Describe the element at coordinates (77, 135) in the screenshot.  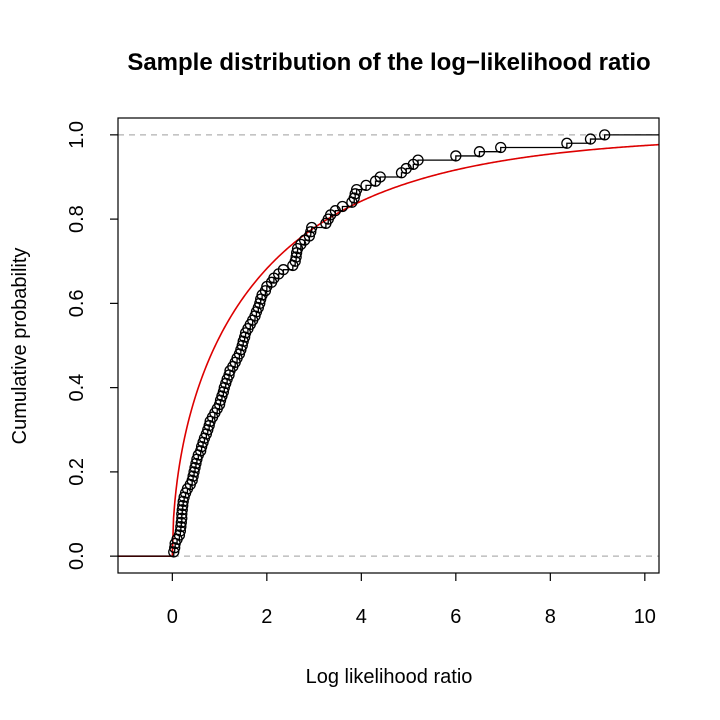
I see `y-tick-label: 1.0` at that location.